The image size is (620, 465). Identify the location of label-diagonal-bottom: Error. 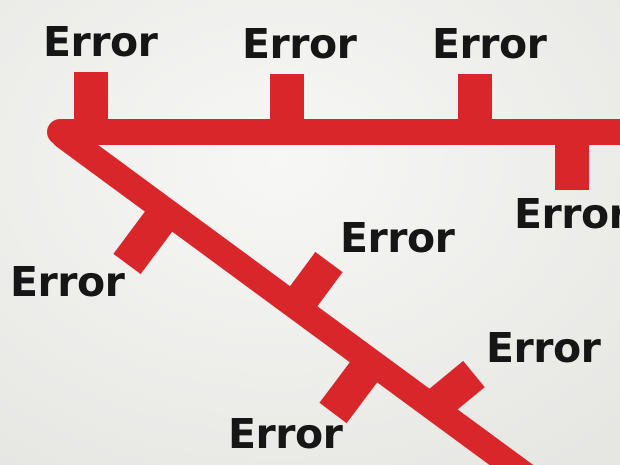
(285, 434).